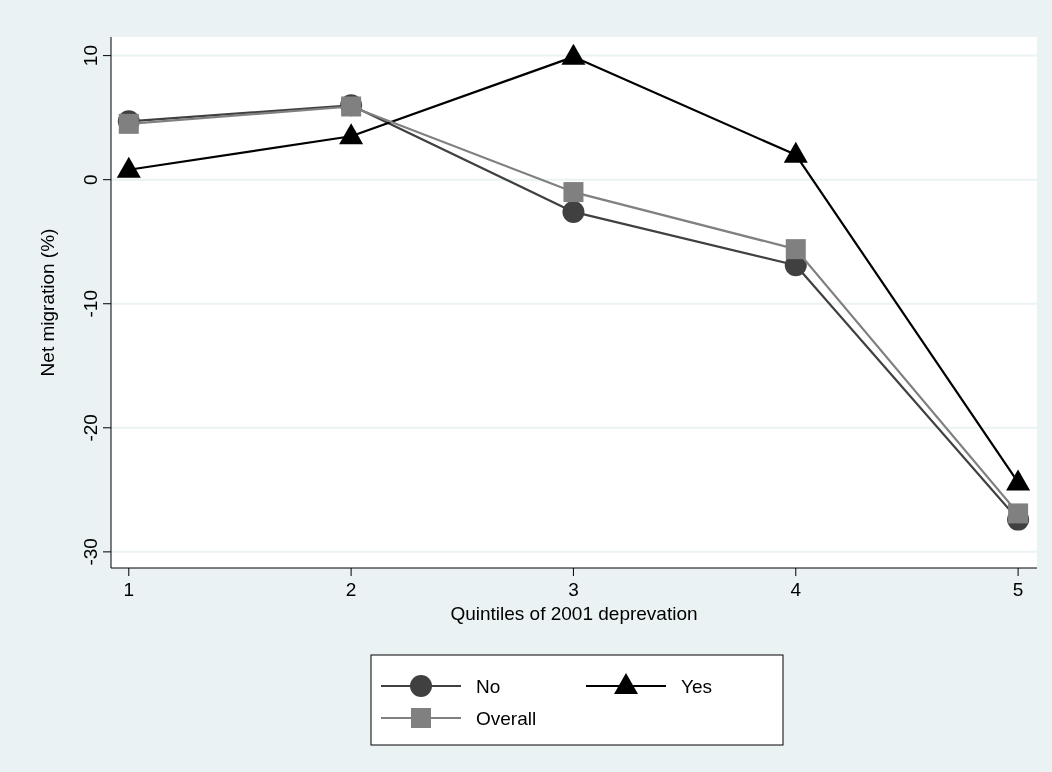 The height and width of the screenshot is (772, 1052). I want to click on y-tick-label: -20, so click(90, 428).